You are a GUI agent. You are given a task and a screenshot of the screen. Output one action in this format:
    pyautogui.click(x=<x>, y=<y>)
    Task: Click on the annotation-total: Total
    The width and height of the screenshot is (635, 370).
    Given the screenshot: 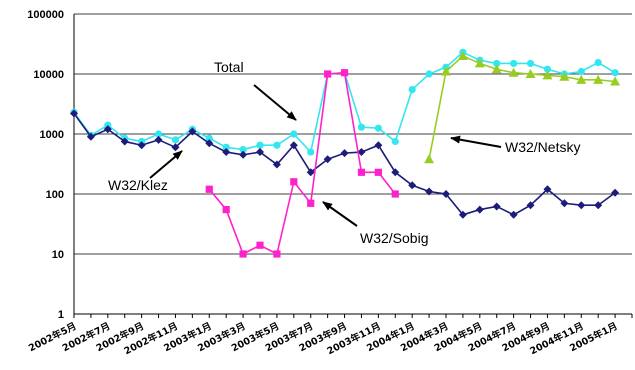 What is the action you would take?
    pyautogui.click(x=255, y=90)
    